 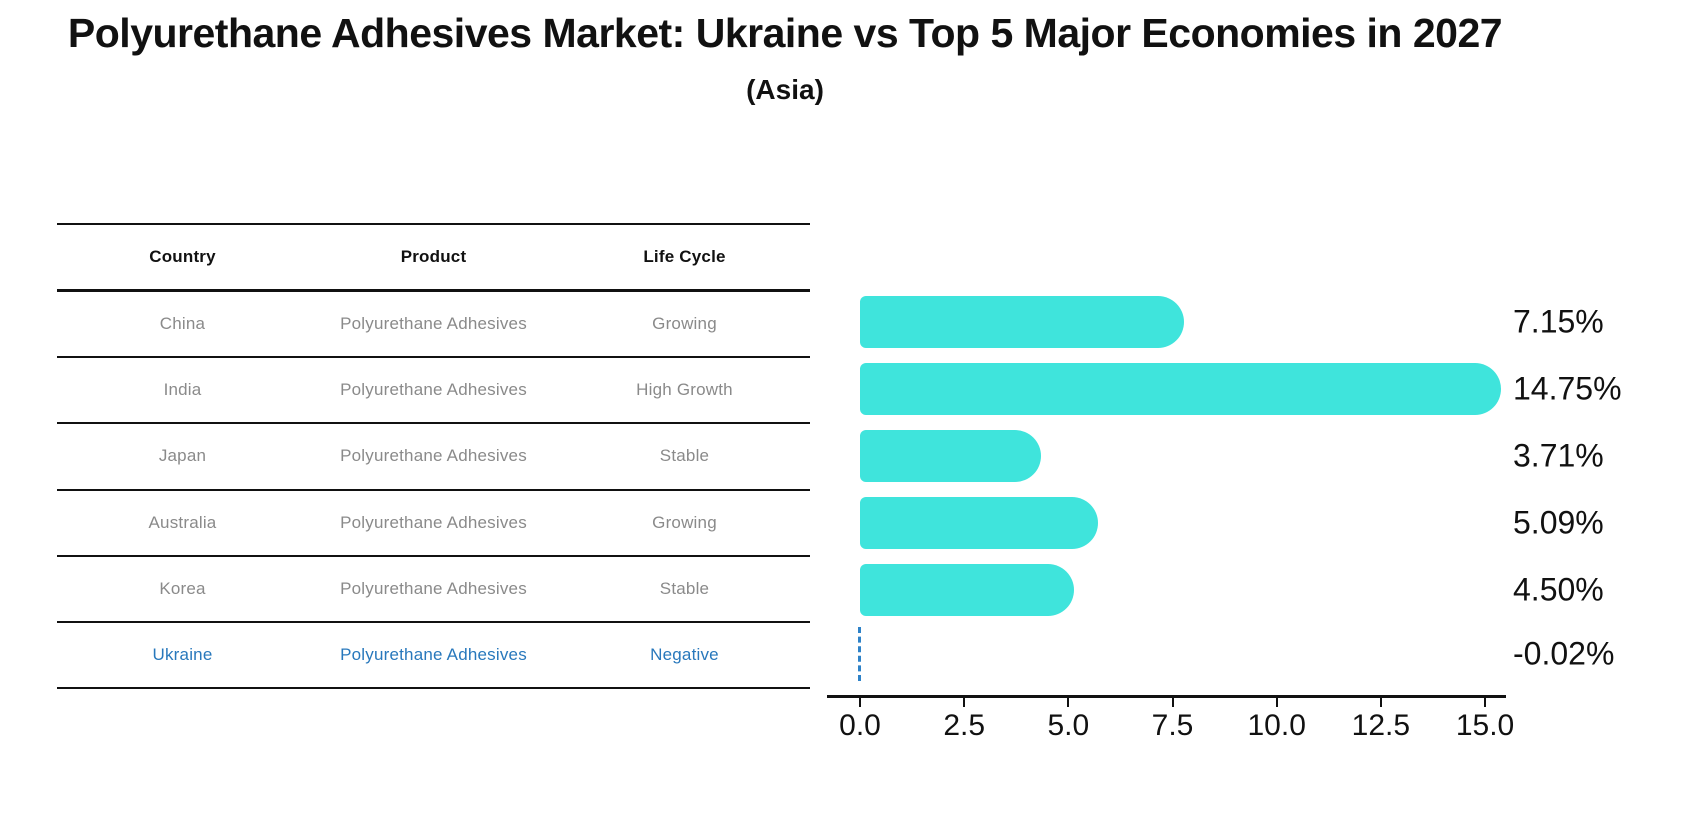 I want to click on cell-country: China, so click(x=182, y=324).